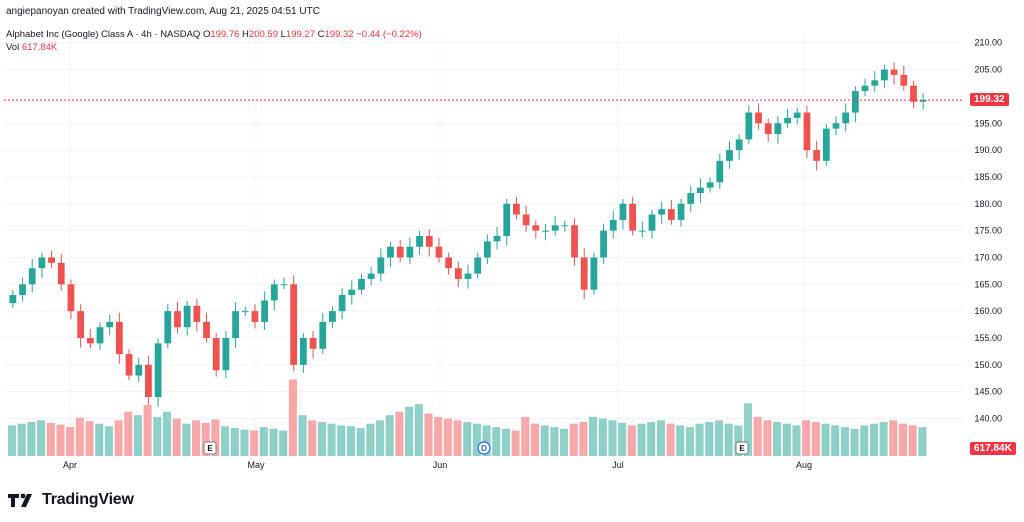  Describe the element at coordinates (988, 365) in the screenshot. I see `y-tick-label: 150.00` at that location.